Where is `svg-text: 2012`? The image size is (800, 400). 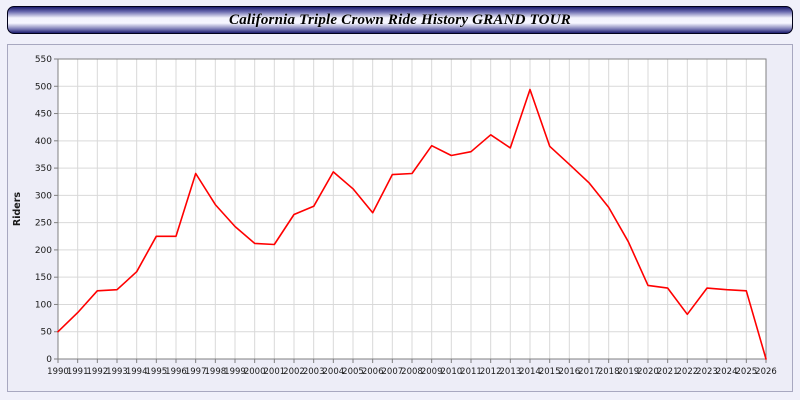
svg-text: 2012 is located at coordinates (491, 372).